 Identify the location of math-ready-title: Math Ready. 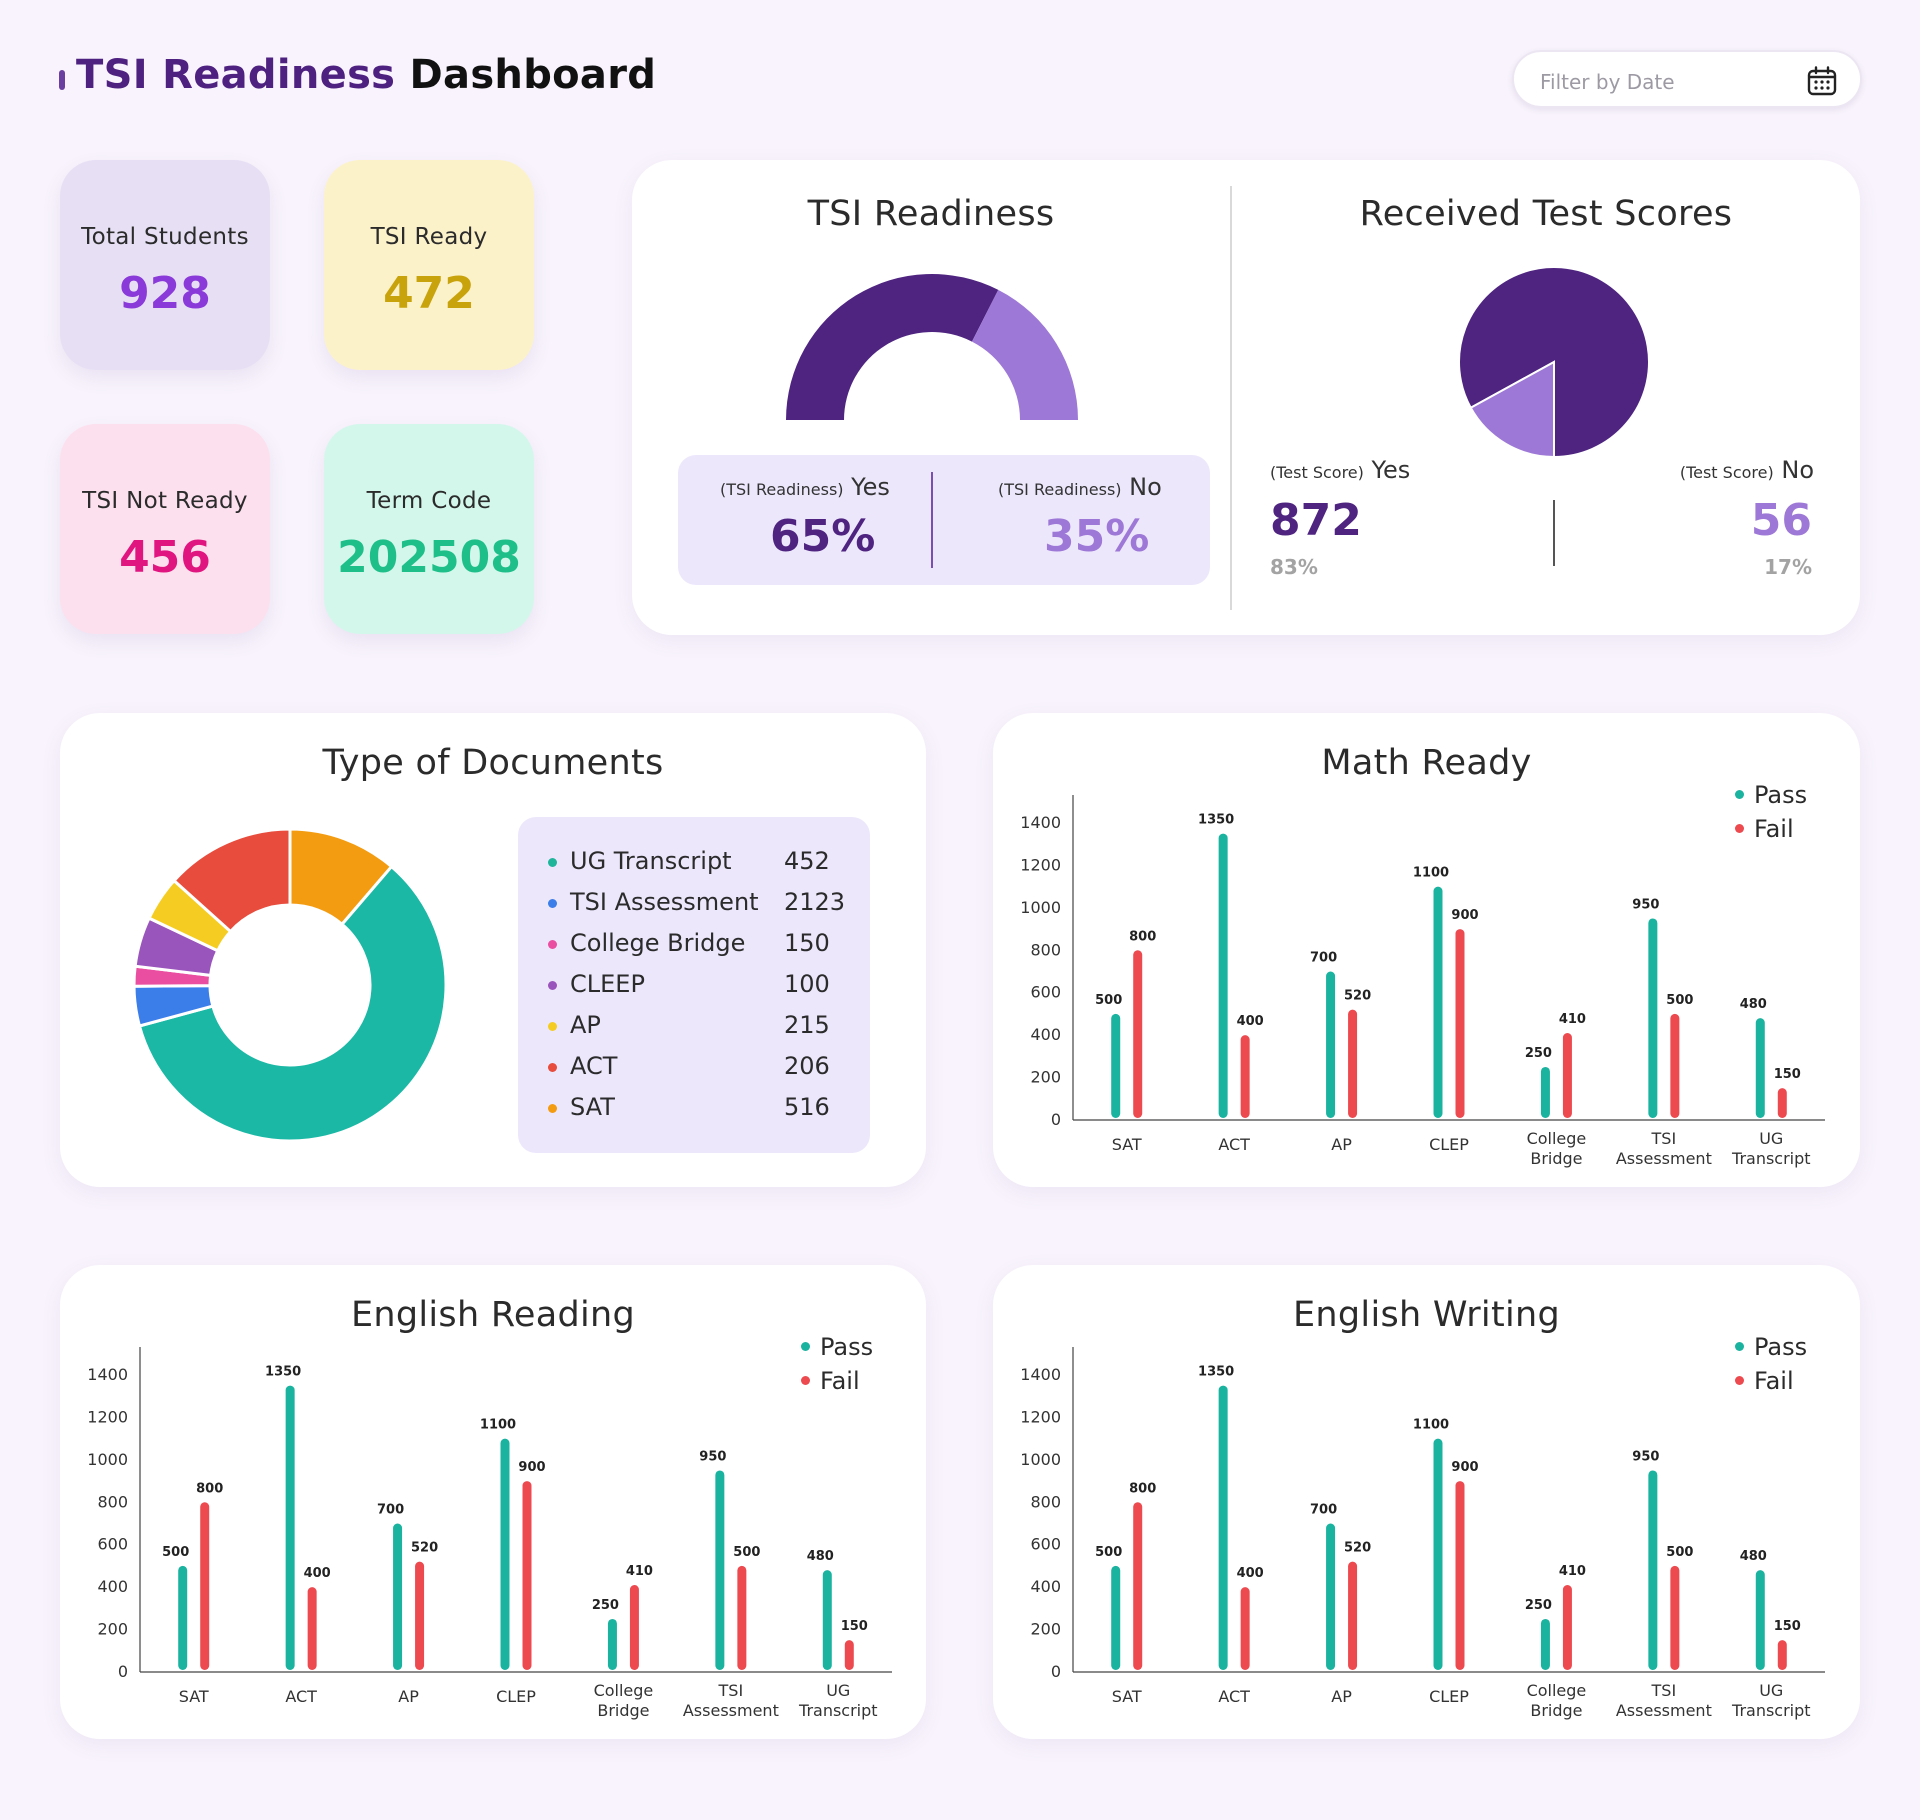
(1426, 763).